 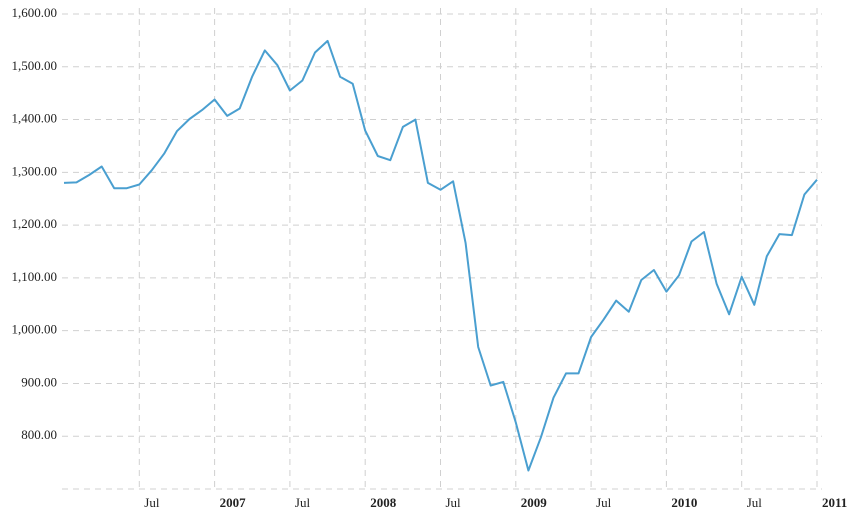 What do you see at coordinates (35, 170) in the screenshot?
I see `y-tick-label: 1,300.00` at bounding box center [35, 170].